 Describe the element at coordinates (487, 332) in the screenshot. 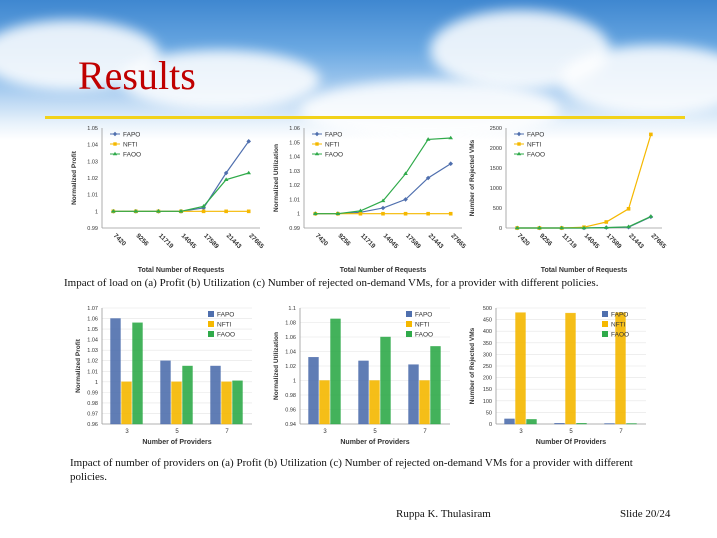

I see `y-tick-label: 400` at that location.